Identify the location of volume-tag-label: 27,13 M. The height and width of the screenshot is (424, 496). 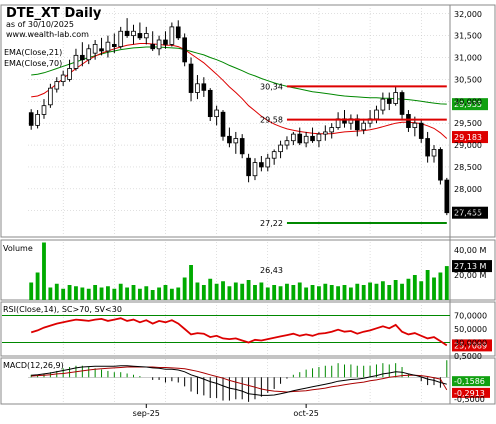
(470, 266).